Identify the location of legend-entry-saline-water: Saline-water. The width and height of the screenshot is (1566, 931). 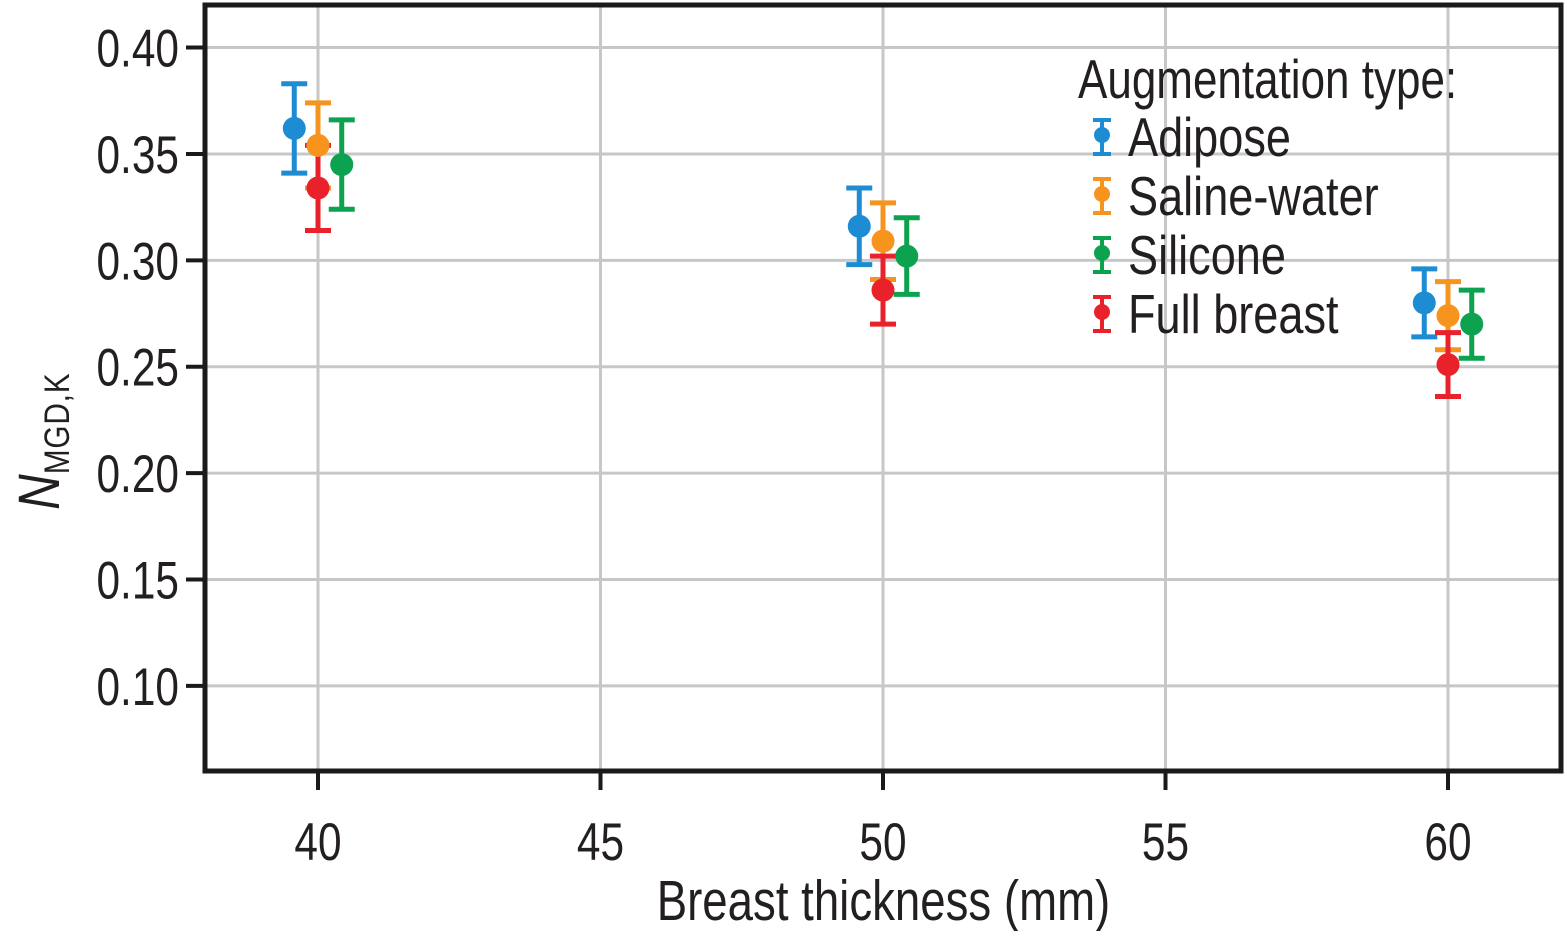
(1322, 195).